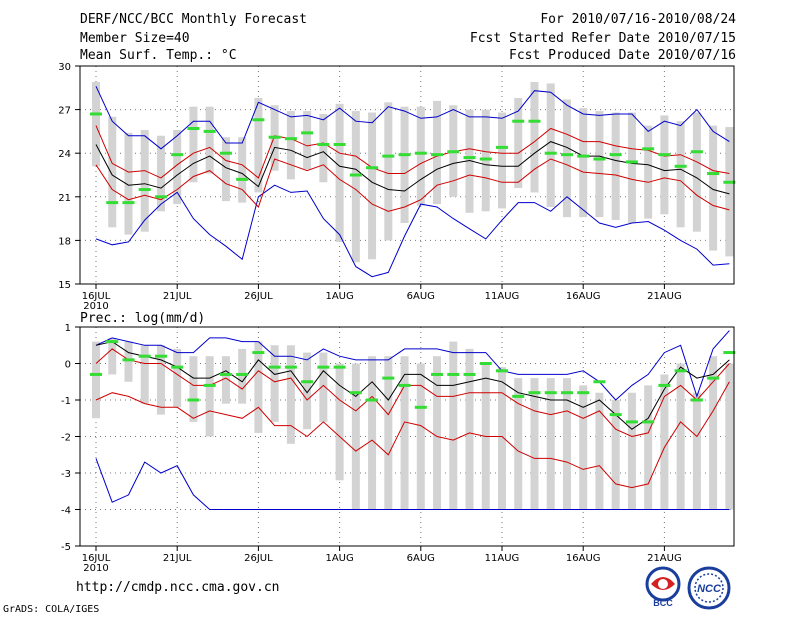 This screenshot has height=618, width=800. I want to click on forecast-period: For 2010/07/16-2010/08/24, so click(638, 19).